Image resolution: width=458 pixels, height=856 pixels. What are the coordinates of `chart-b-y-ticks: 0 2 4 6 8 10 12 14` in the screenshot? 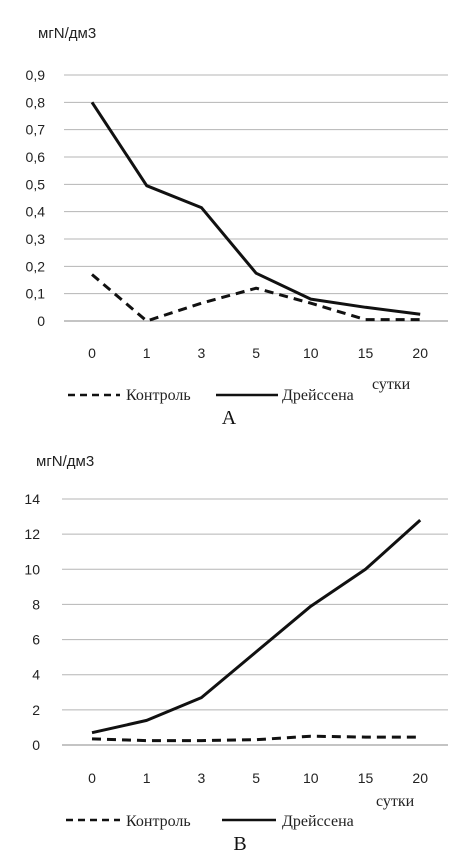 It's located at (32, 622).